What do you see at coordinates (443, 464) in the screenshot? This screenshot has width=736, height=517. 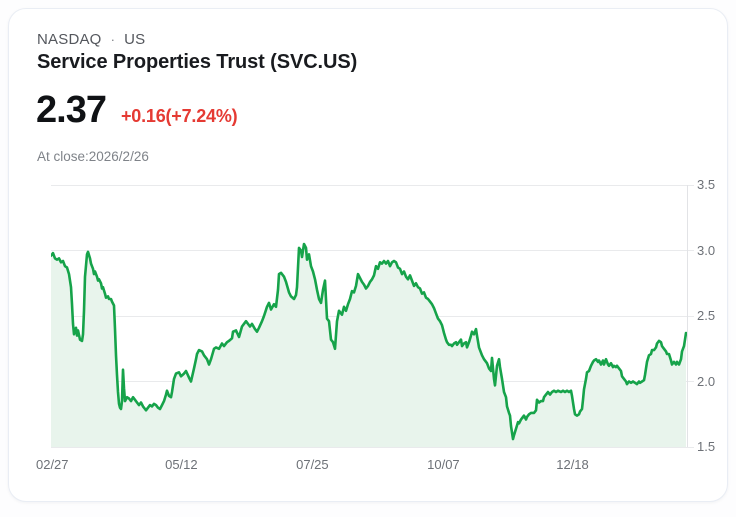 I see `x-tick-label: 10/07` at bounding box center [443, 464].